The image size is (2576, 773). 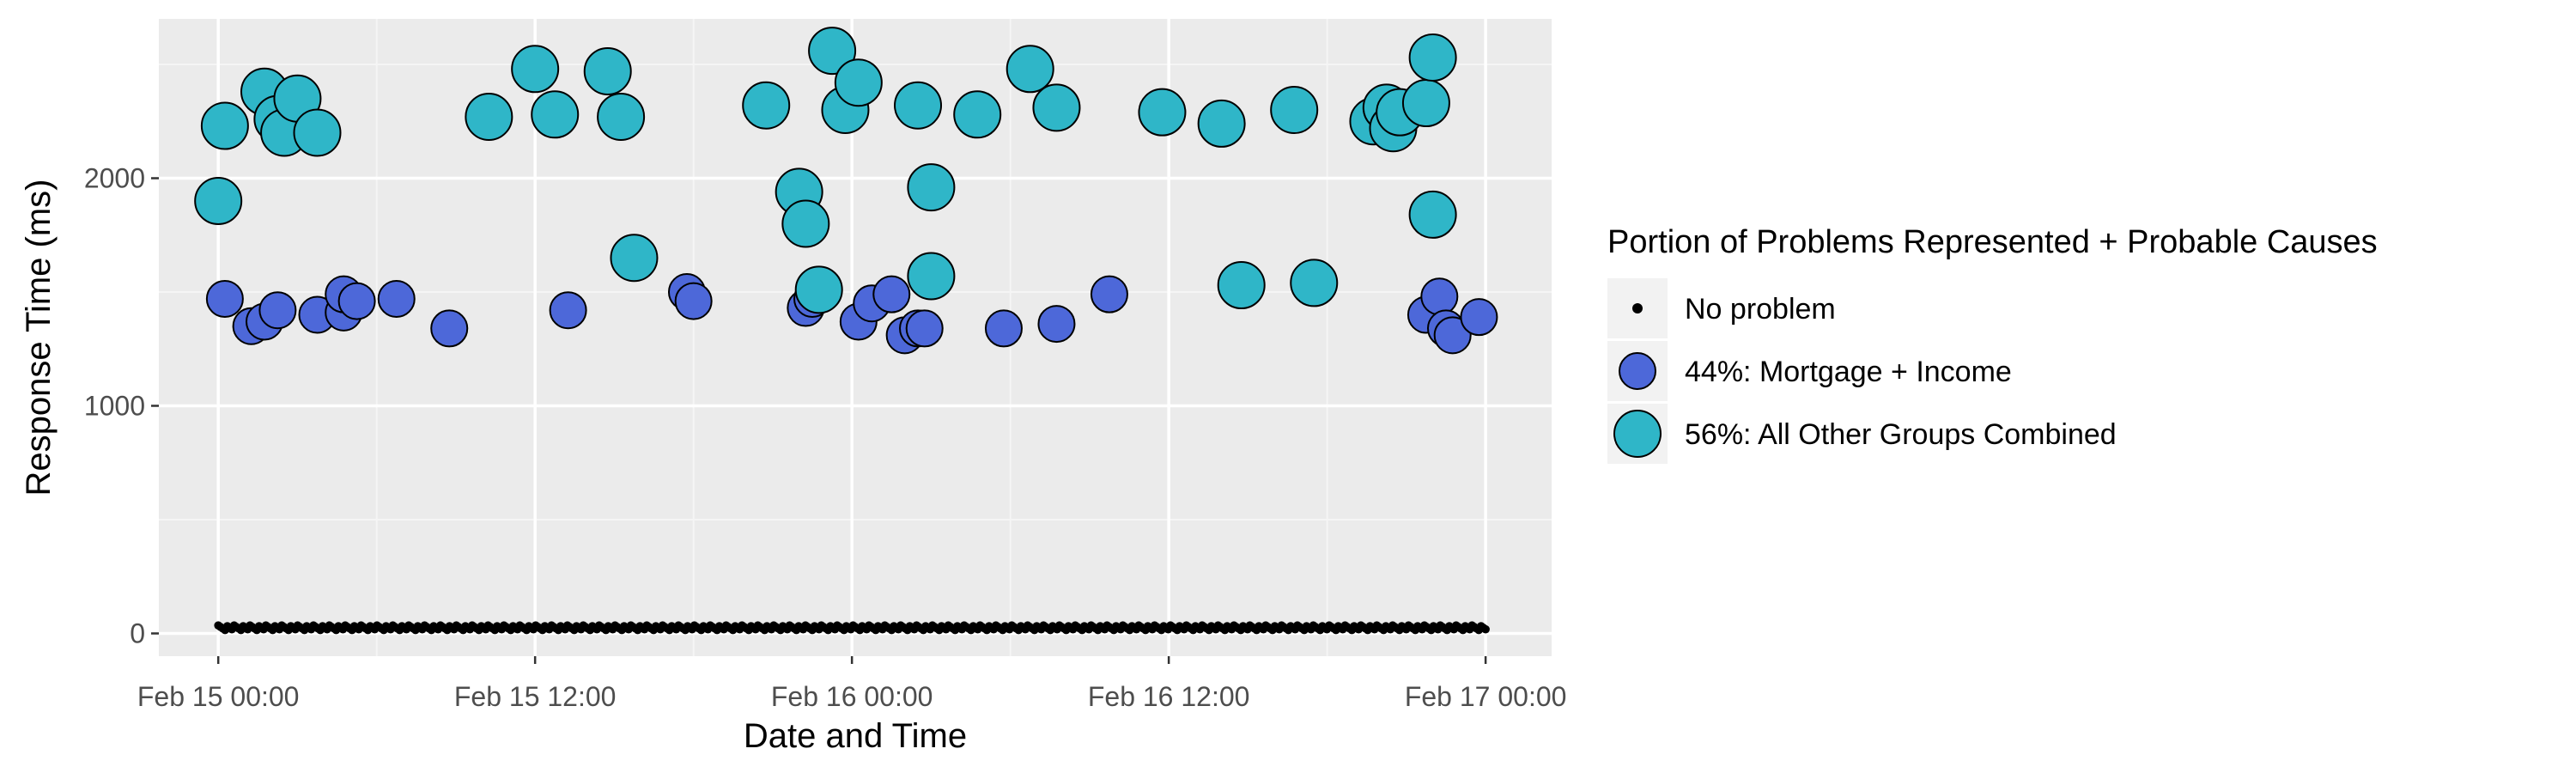 I want to click on x-tick-label: Feb 15 12:00, so click(x=535, y=696).